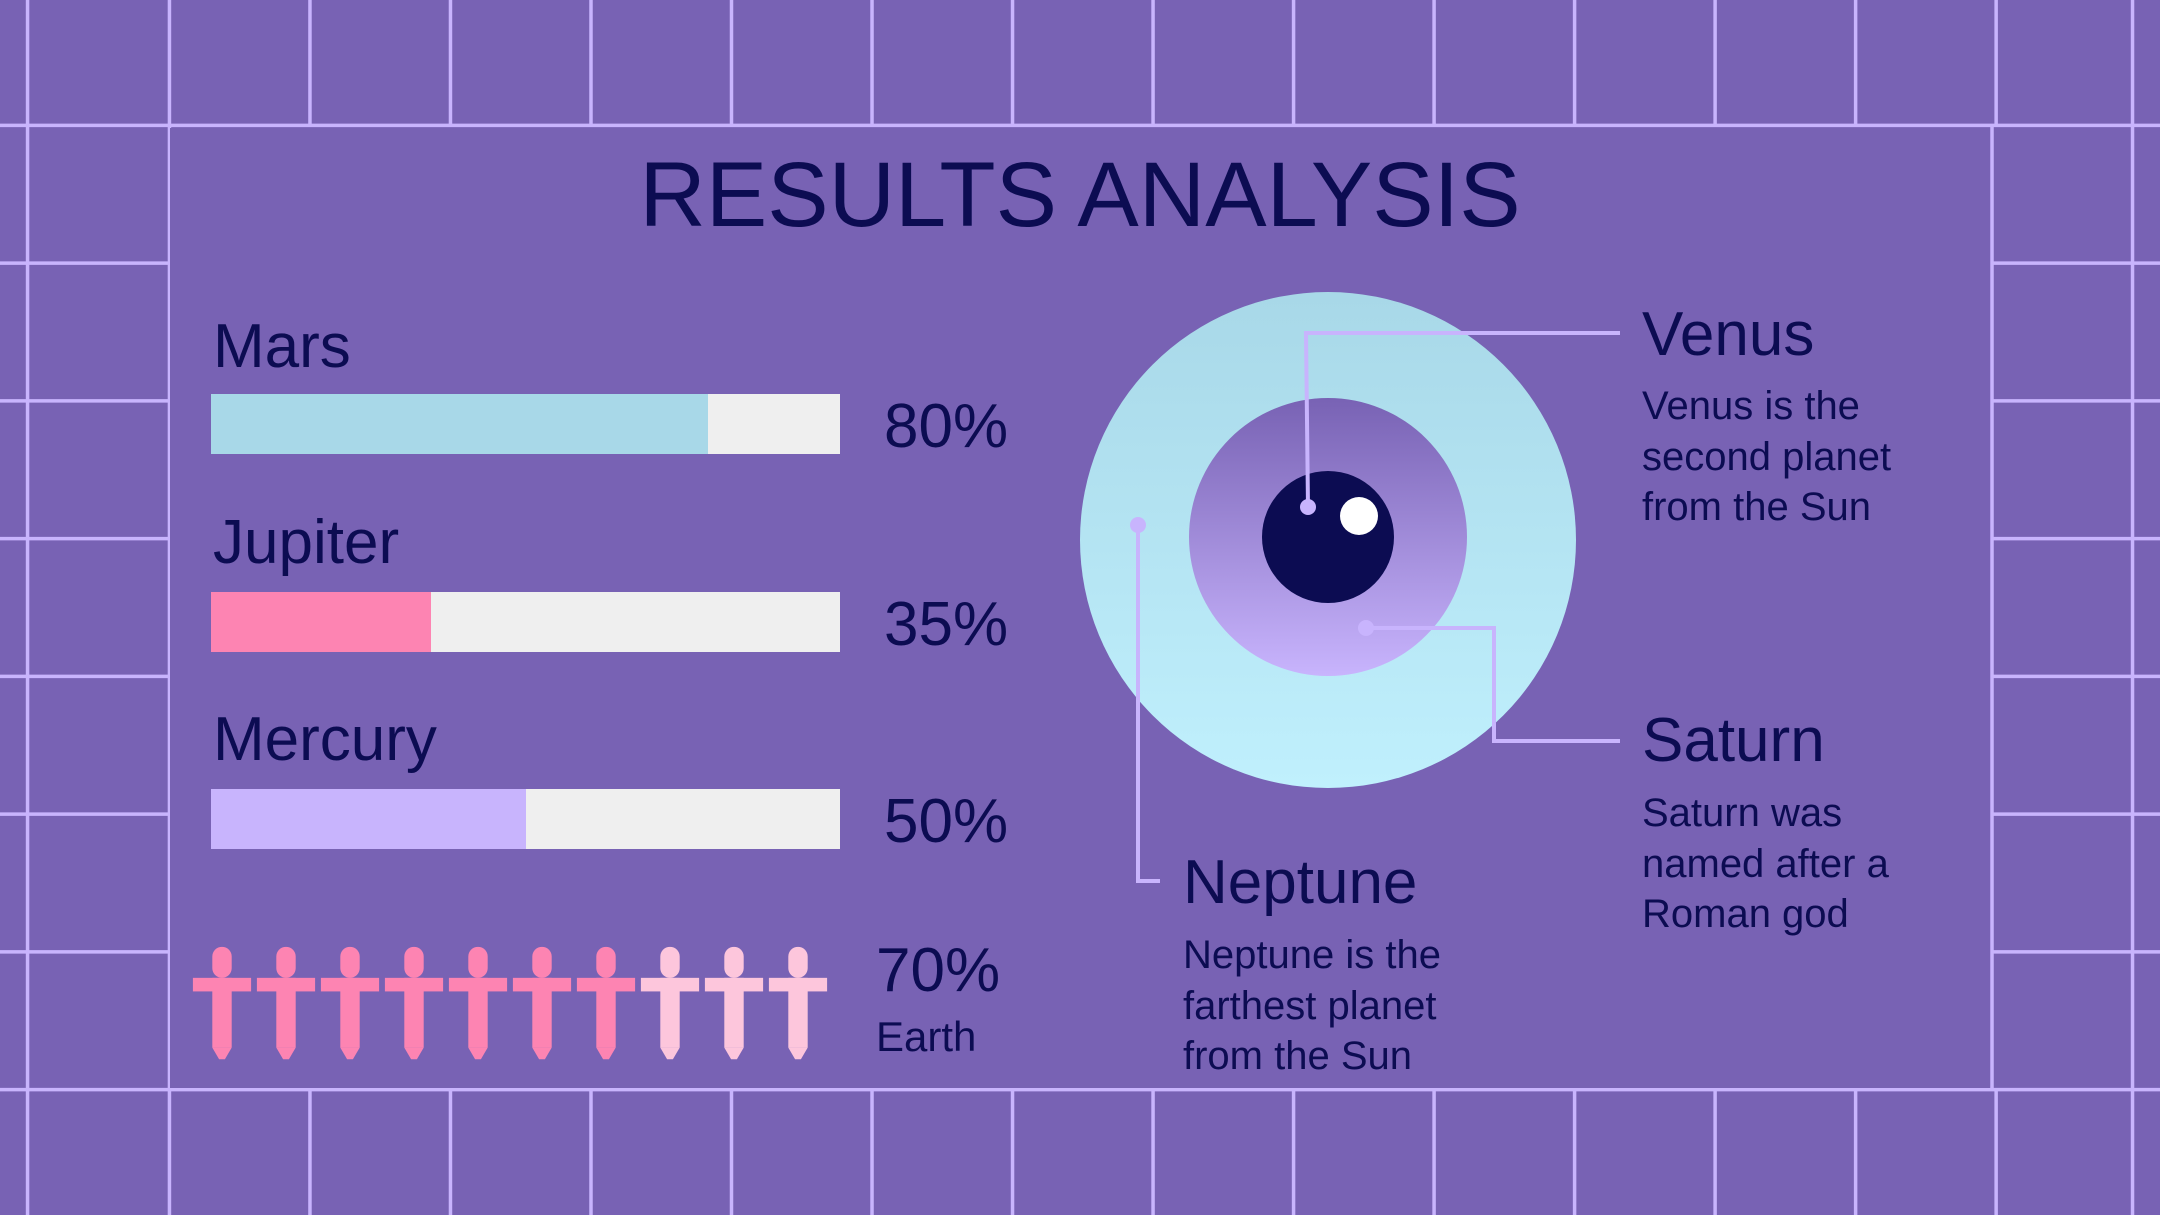 Image resolution: width=2160 pixels, height=1215 pixels. I want to click on bar-label-jupiter: Jupiter, so click(306, 542).